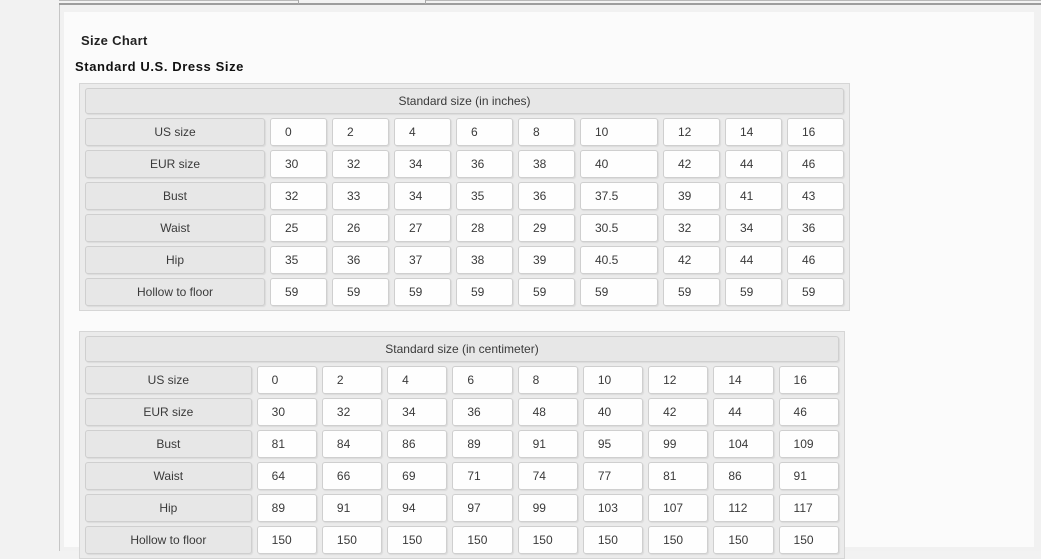  What do you see at coordinates (816, 260) in the screenshot?
I see `cell-value: 46` at bounding box center [816, 260].